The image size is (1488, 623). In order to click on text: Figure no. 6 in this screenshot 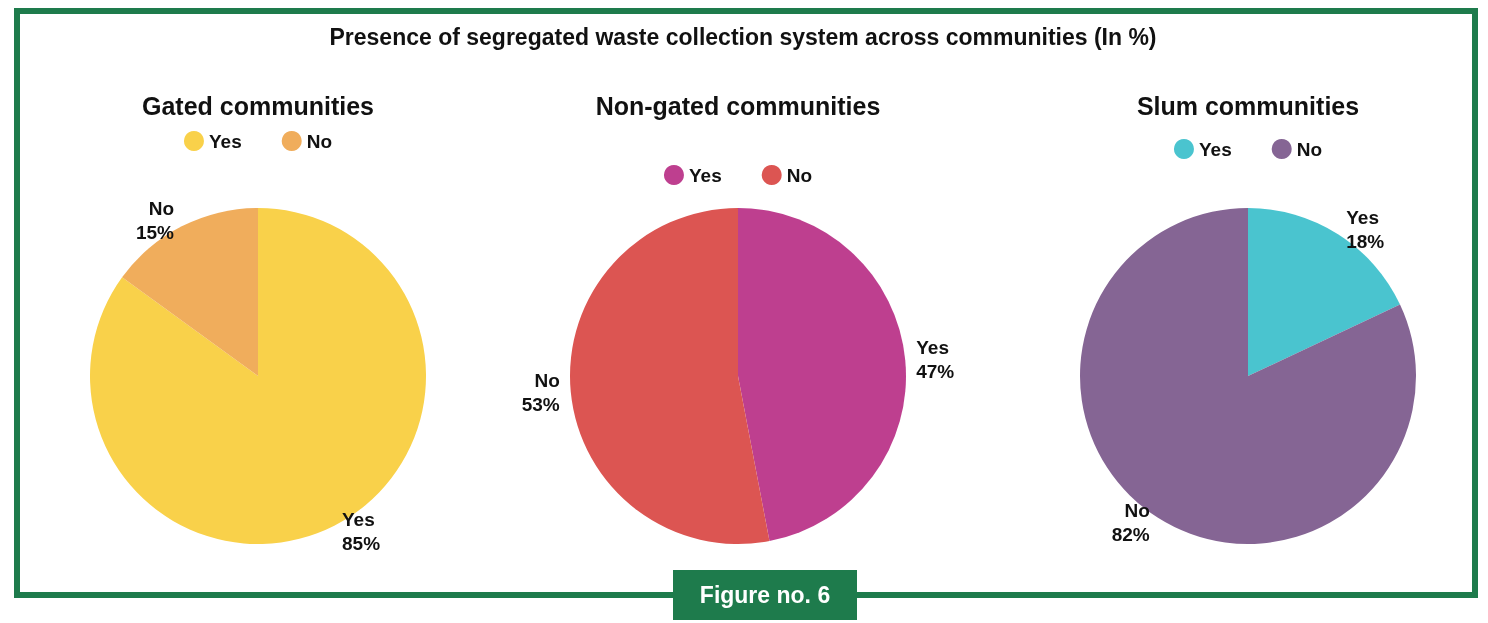, I will do `click(765, 595)`.